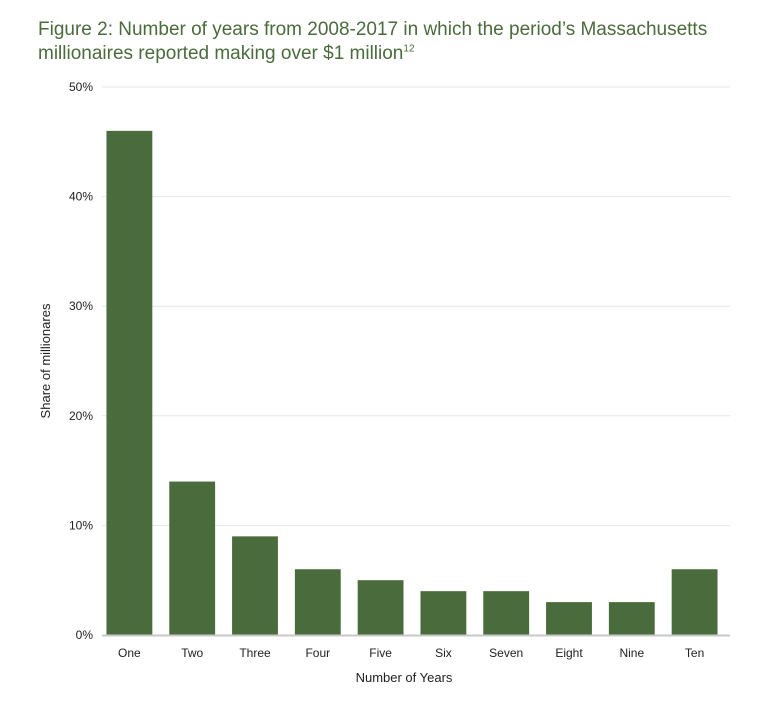 The image size is (763, 702). What do you see at coordinates (192, 653) in the screenshot?
I see `x-tick-label: Two` at bounding box center [192, 653].